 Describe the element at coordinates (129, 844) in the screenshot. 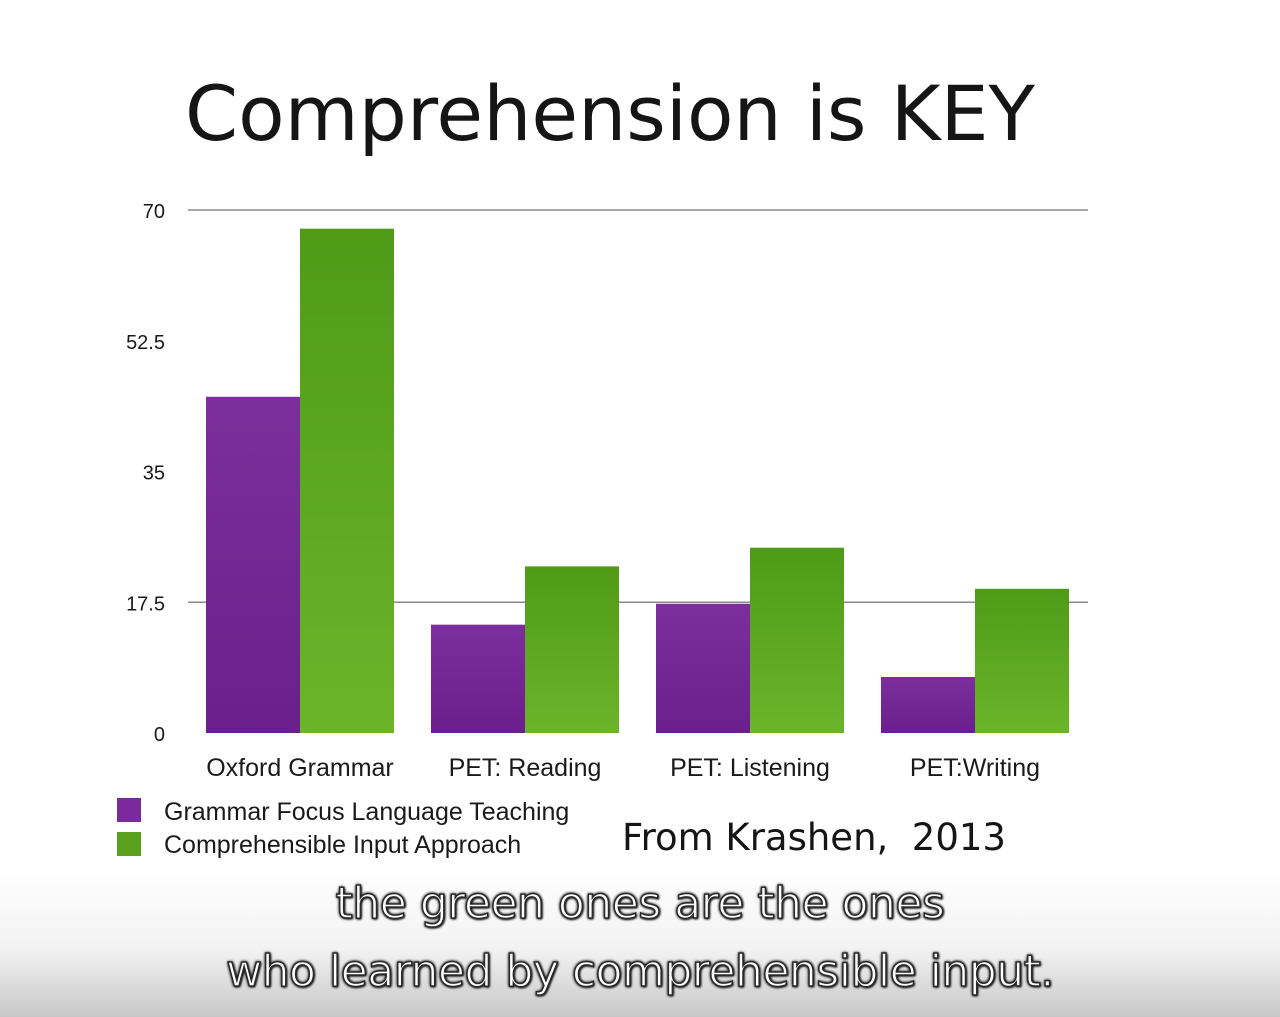

I see `legend-swatch-comprehensible` at that location.